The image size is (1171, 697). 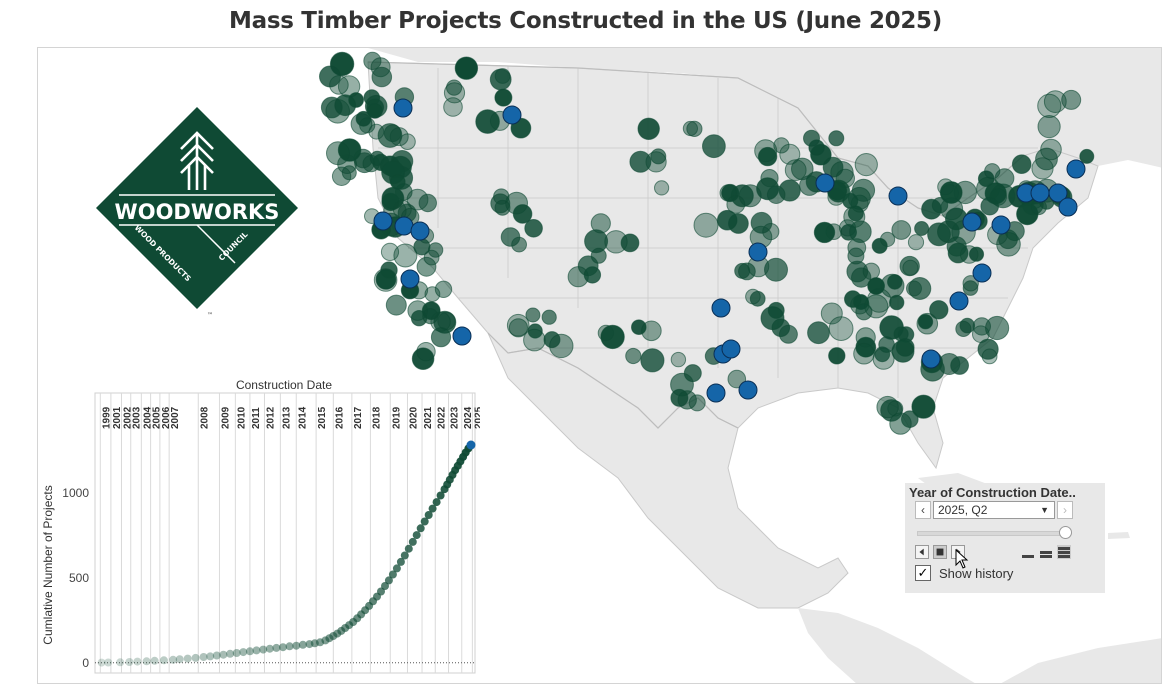 I want to click on speed-slow-icon, so click(x=1028, y=552).